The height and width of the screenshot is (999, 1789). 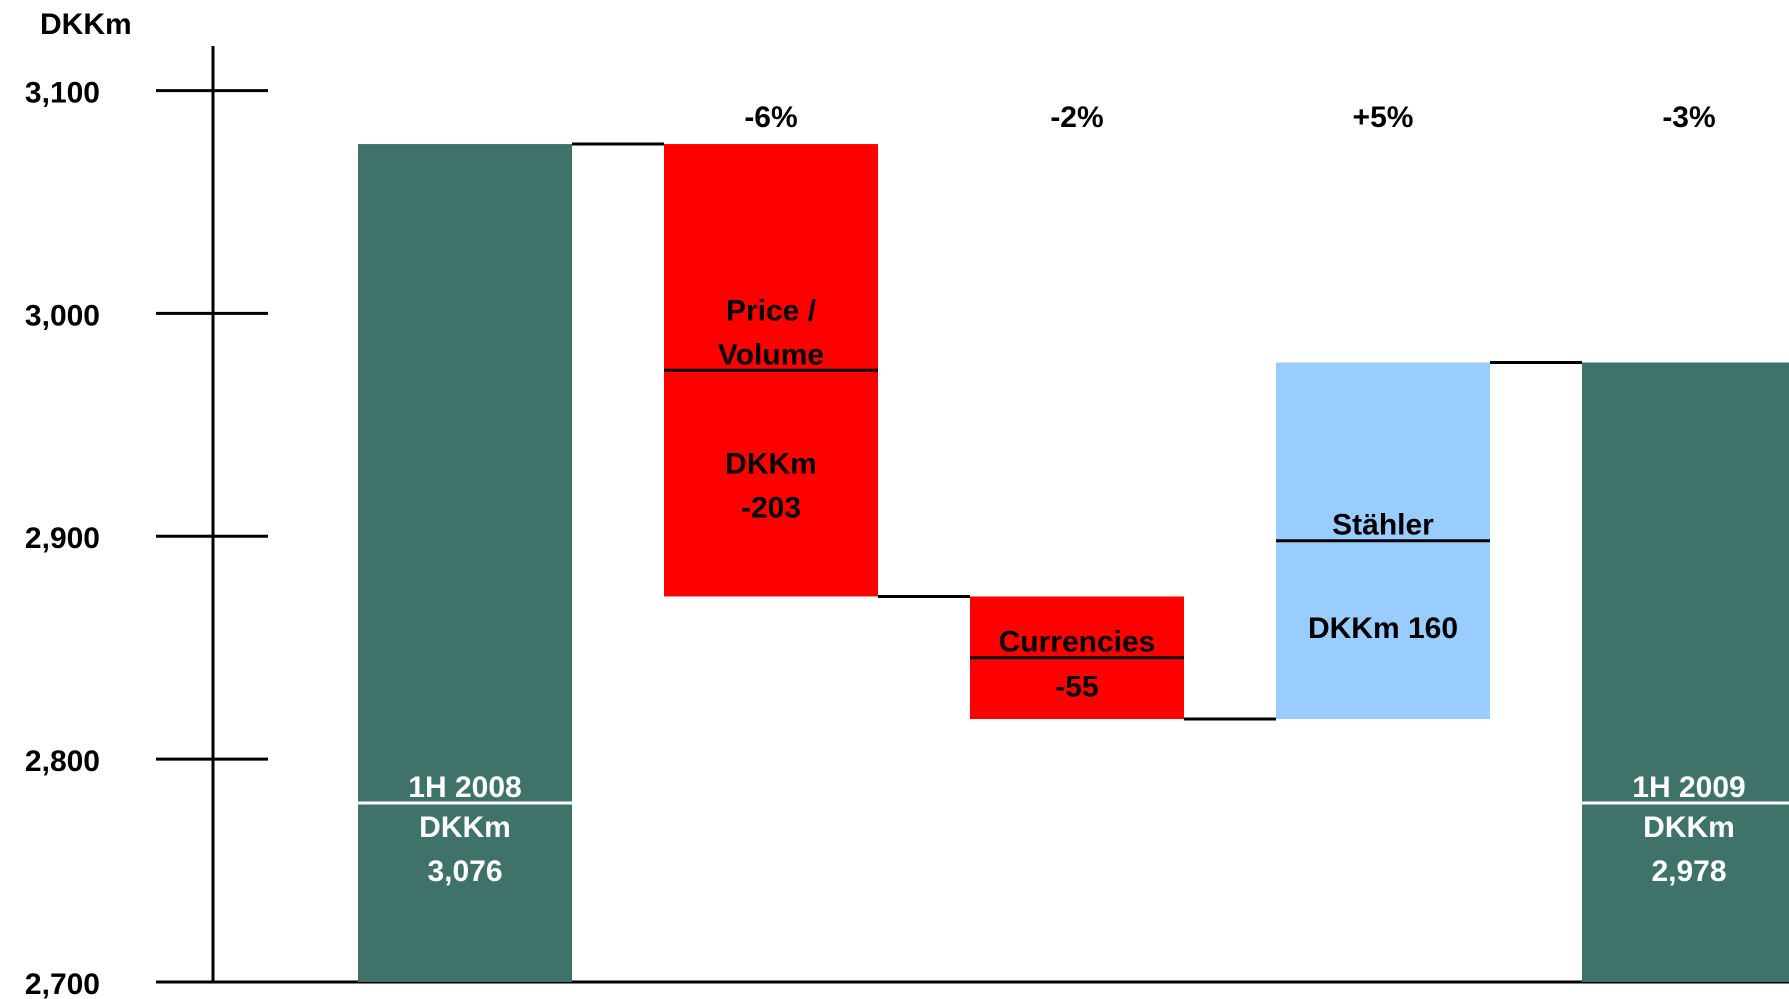 What do you see at coordinates (464, 787) in the screenshot?
I see `category-label: 1H 2008` at bounding box center [464, 787].